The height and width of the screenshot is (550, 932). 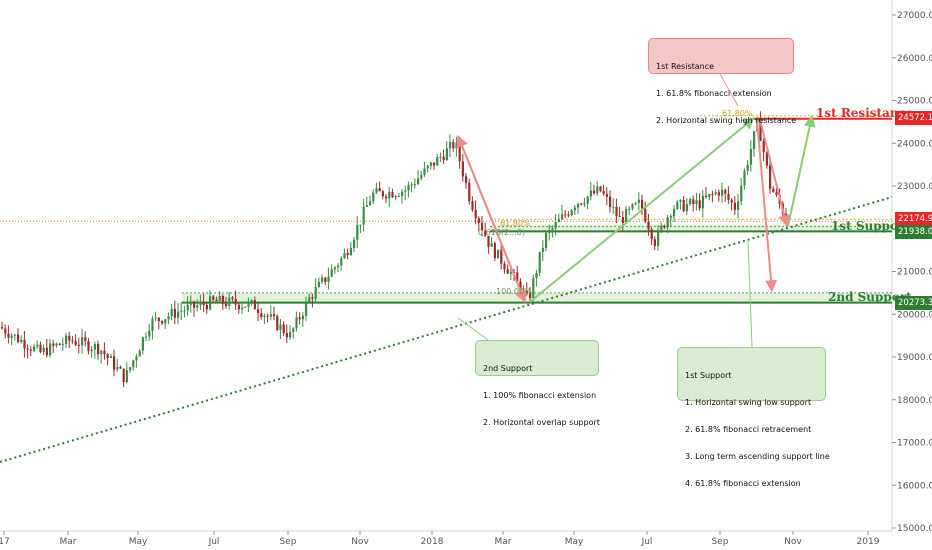 I want to click on price-badge-current: 22174.9, so click(x=913, y=219).